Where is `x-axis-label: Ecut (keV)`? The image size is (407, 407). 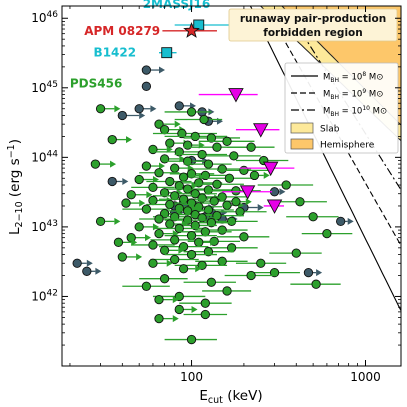 x-axis-label: Ecut (keV) is located at coordinates (230, 397).